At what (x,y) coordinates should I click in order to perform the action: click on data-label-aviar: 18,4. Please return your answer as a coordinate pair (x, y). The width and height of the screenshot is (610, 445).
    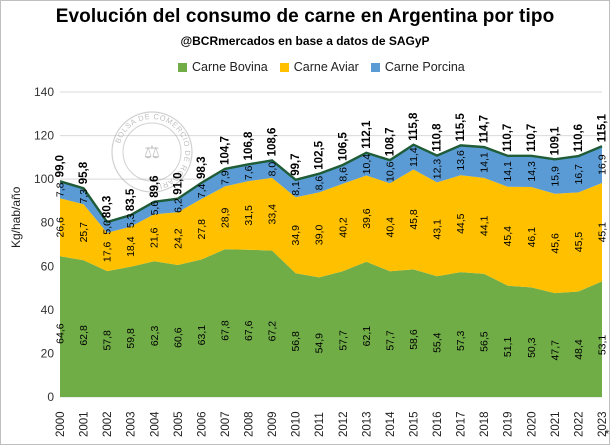
    Looking at the image, I should click on (131, 246).